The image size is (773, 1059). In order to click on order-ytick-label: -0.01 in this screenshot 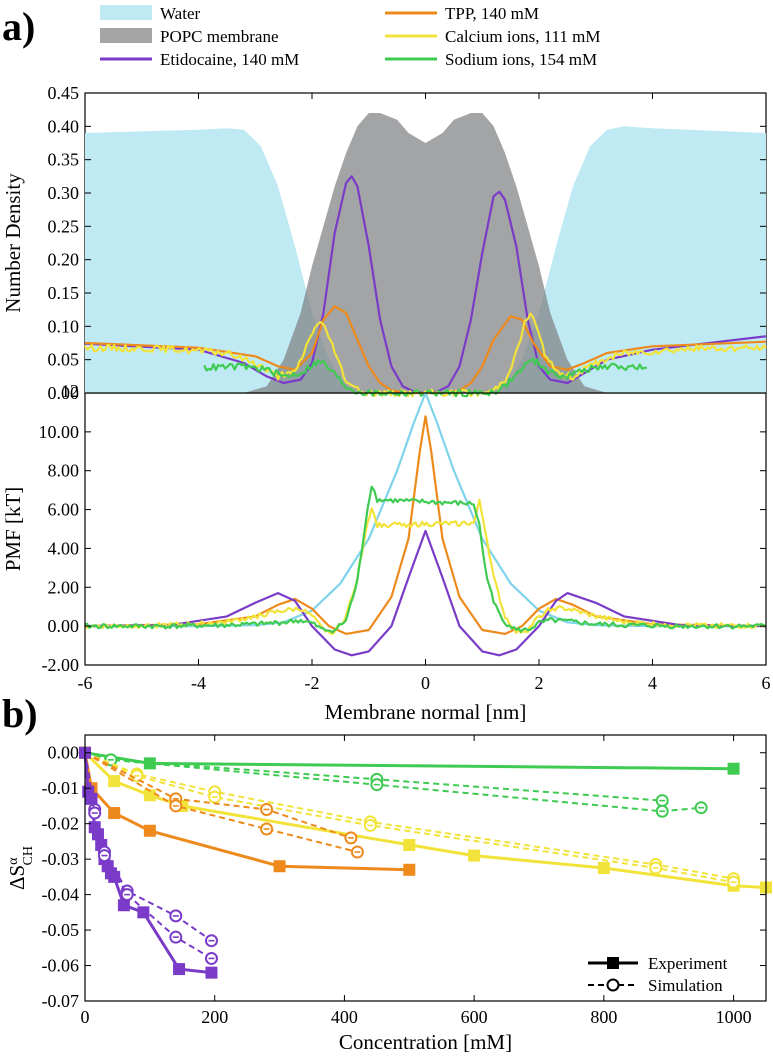, I will do `click(61, 788)`.